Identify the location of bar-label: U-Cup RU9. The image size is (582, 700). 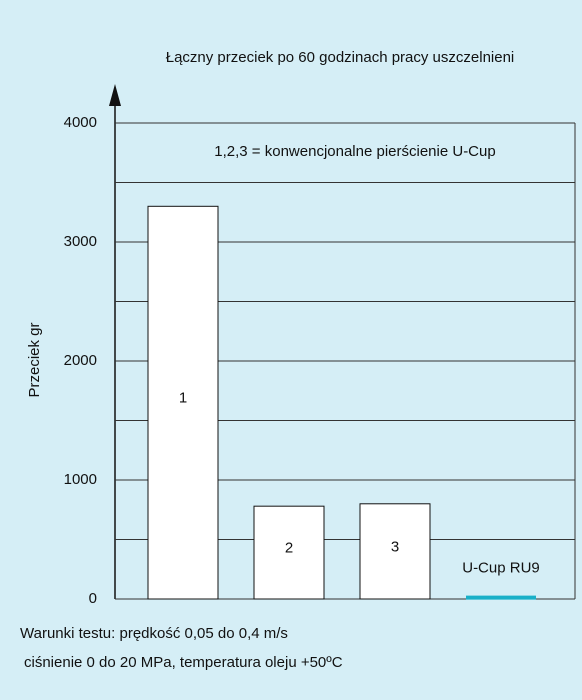
(501, 568).